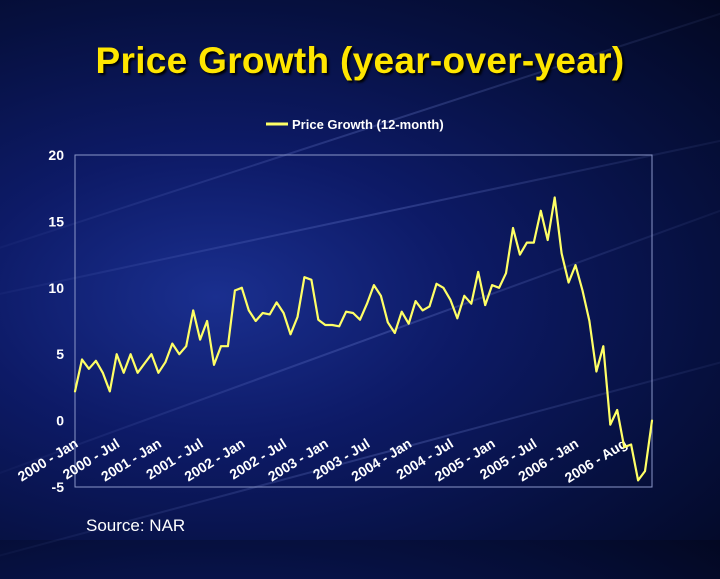 The height and width of the screenshot is (579, 720). What do you see at coordinates (368, 124) in the screenshot?
I see `legend-label: Price Growth (12-month)` at bounding box center [368, 124].